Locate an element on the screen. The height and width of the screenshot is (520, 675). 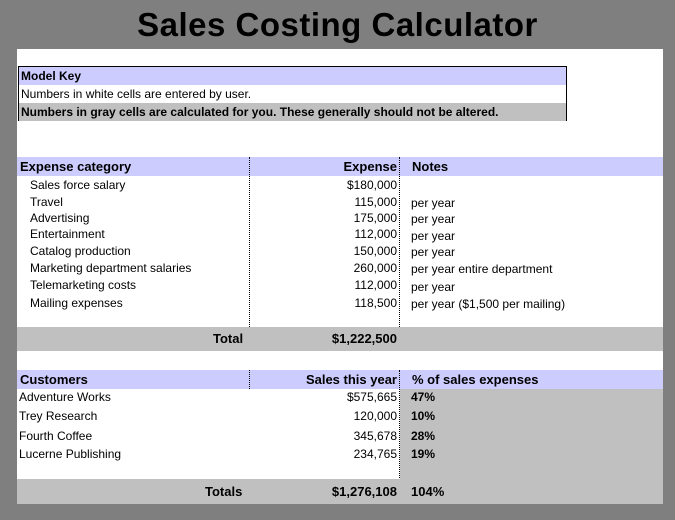
customer-sales-cell: 234,765 is located at coordinates (375, 454).